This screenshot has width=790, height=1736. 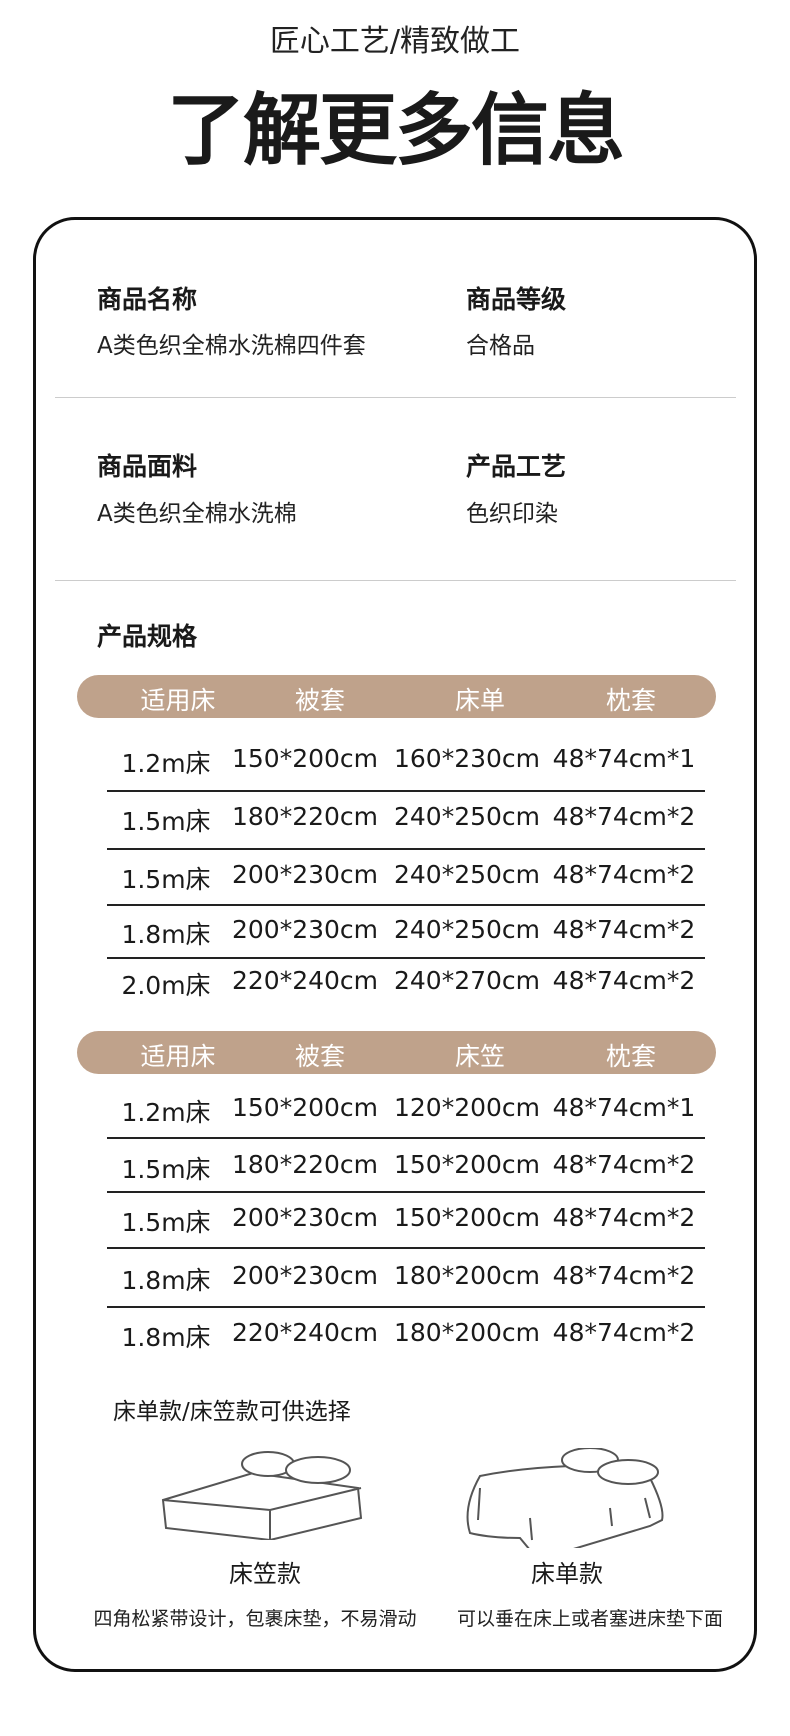 I want to click on table-cell: 120*200cm, so click(x=467, y=1107).